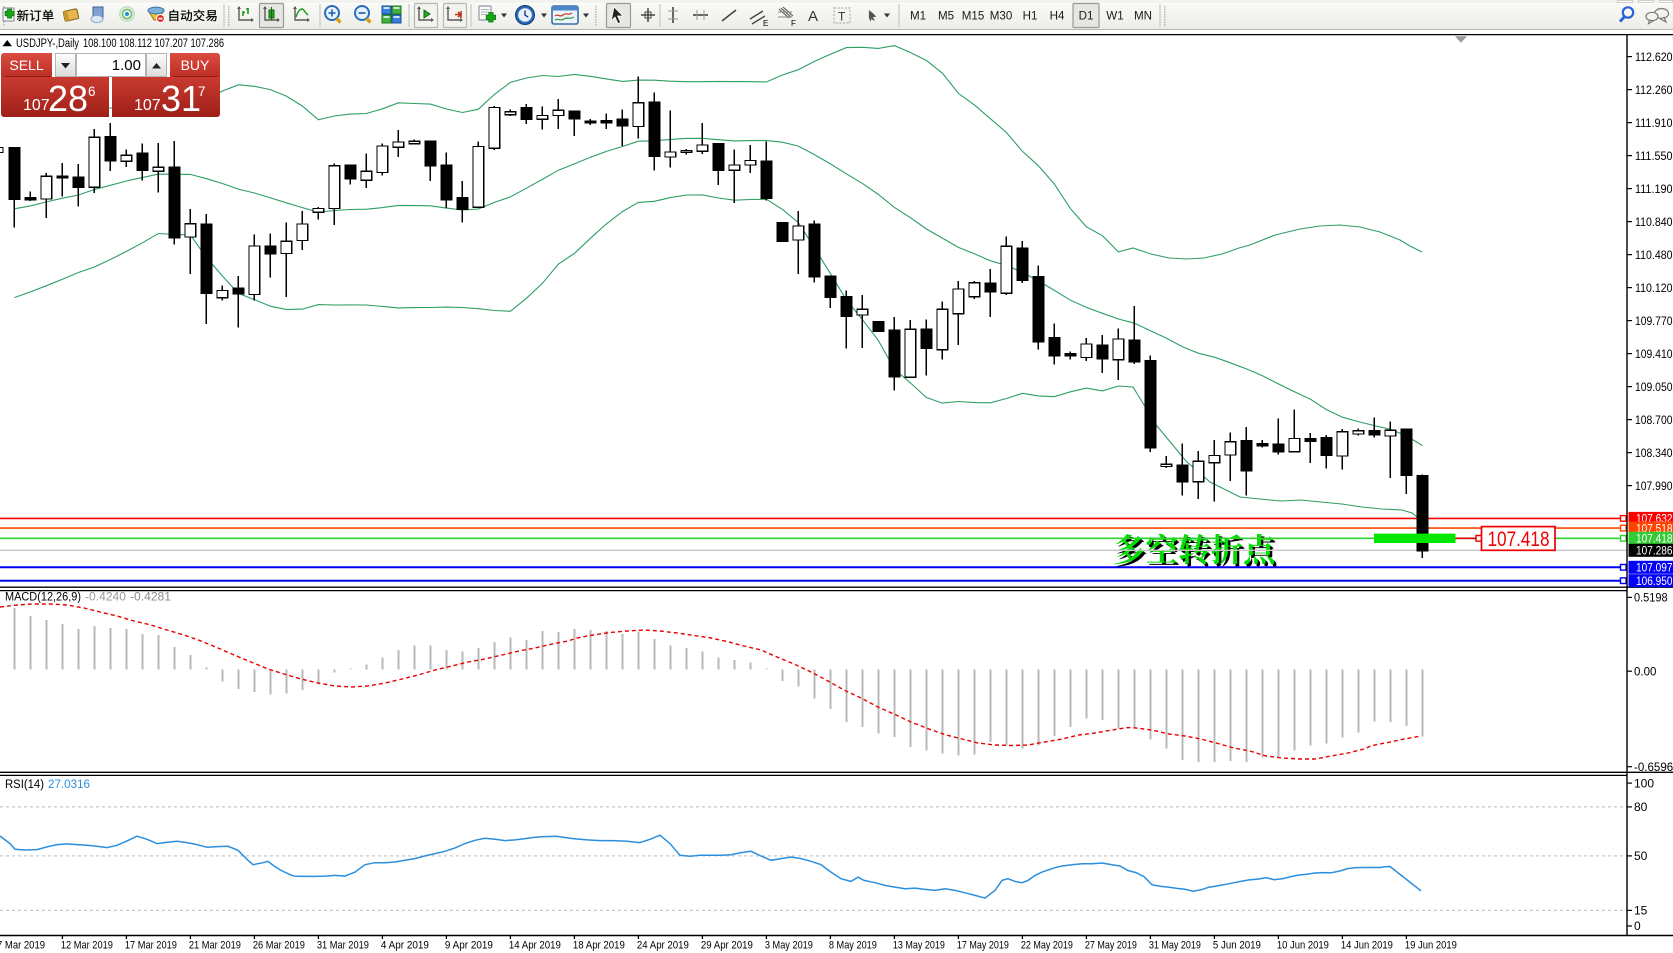 The height and width of the screenshot is (953, 1673). Describe the element at coordinates (1654, 255) in the screenshot. I see `svg-text: 110.480` at that location.